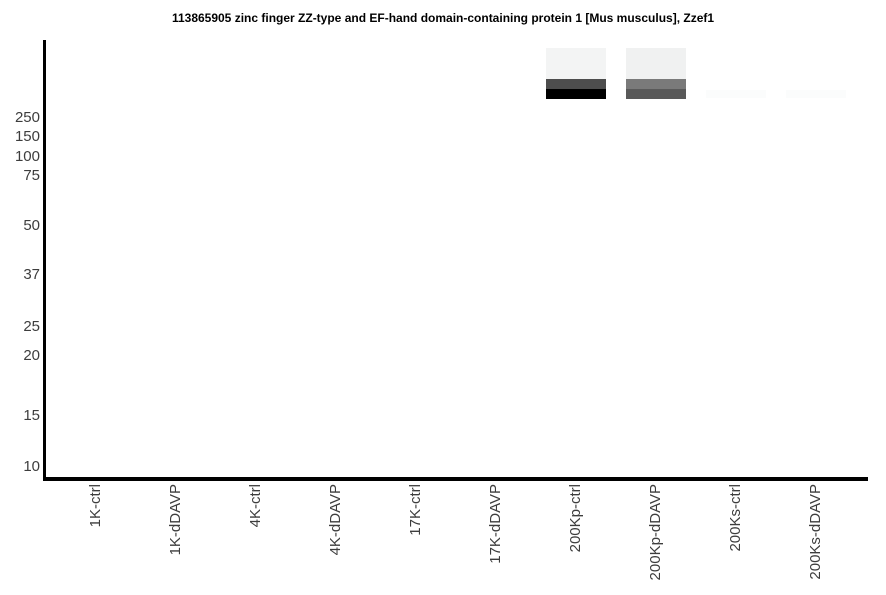 The width and height of the screenshot is (886, 595). Describe the element at coordinates (655, 532) in the screenshot. I see `x-tick-label-200Kp-dDAVP: 200Kp-dDAVP` at that location.